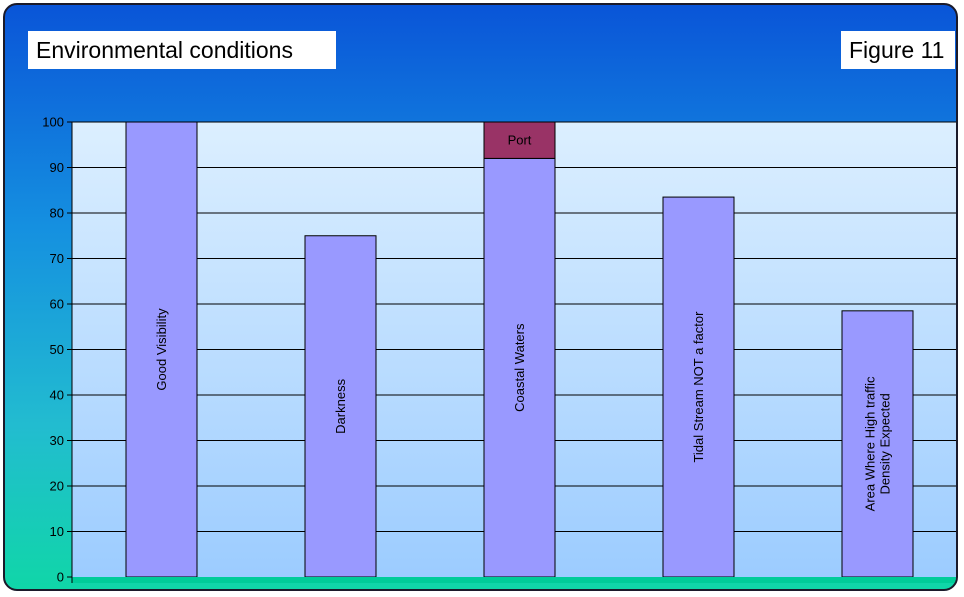 This screenshot has width=964, height=597. I want to click on bar-segment-label: Port, so click(520, 140).